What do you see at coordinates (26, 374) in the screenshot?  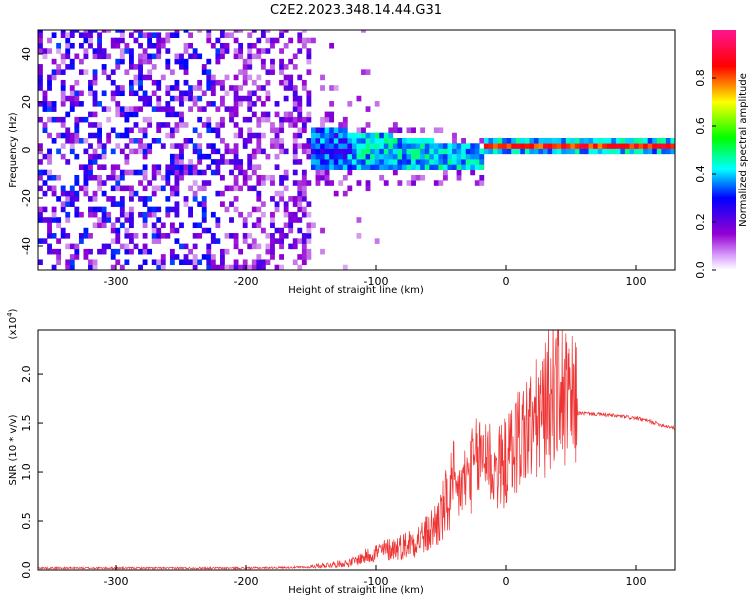 I see `y-tick-label: 2.0` at bounding box center [26, 374].